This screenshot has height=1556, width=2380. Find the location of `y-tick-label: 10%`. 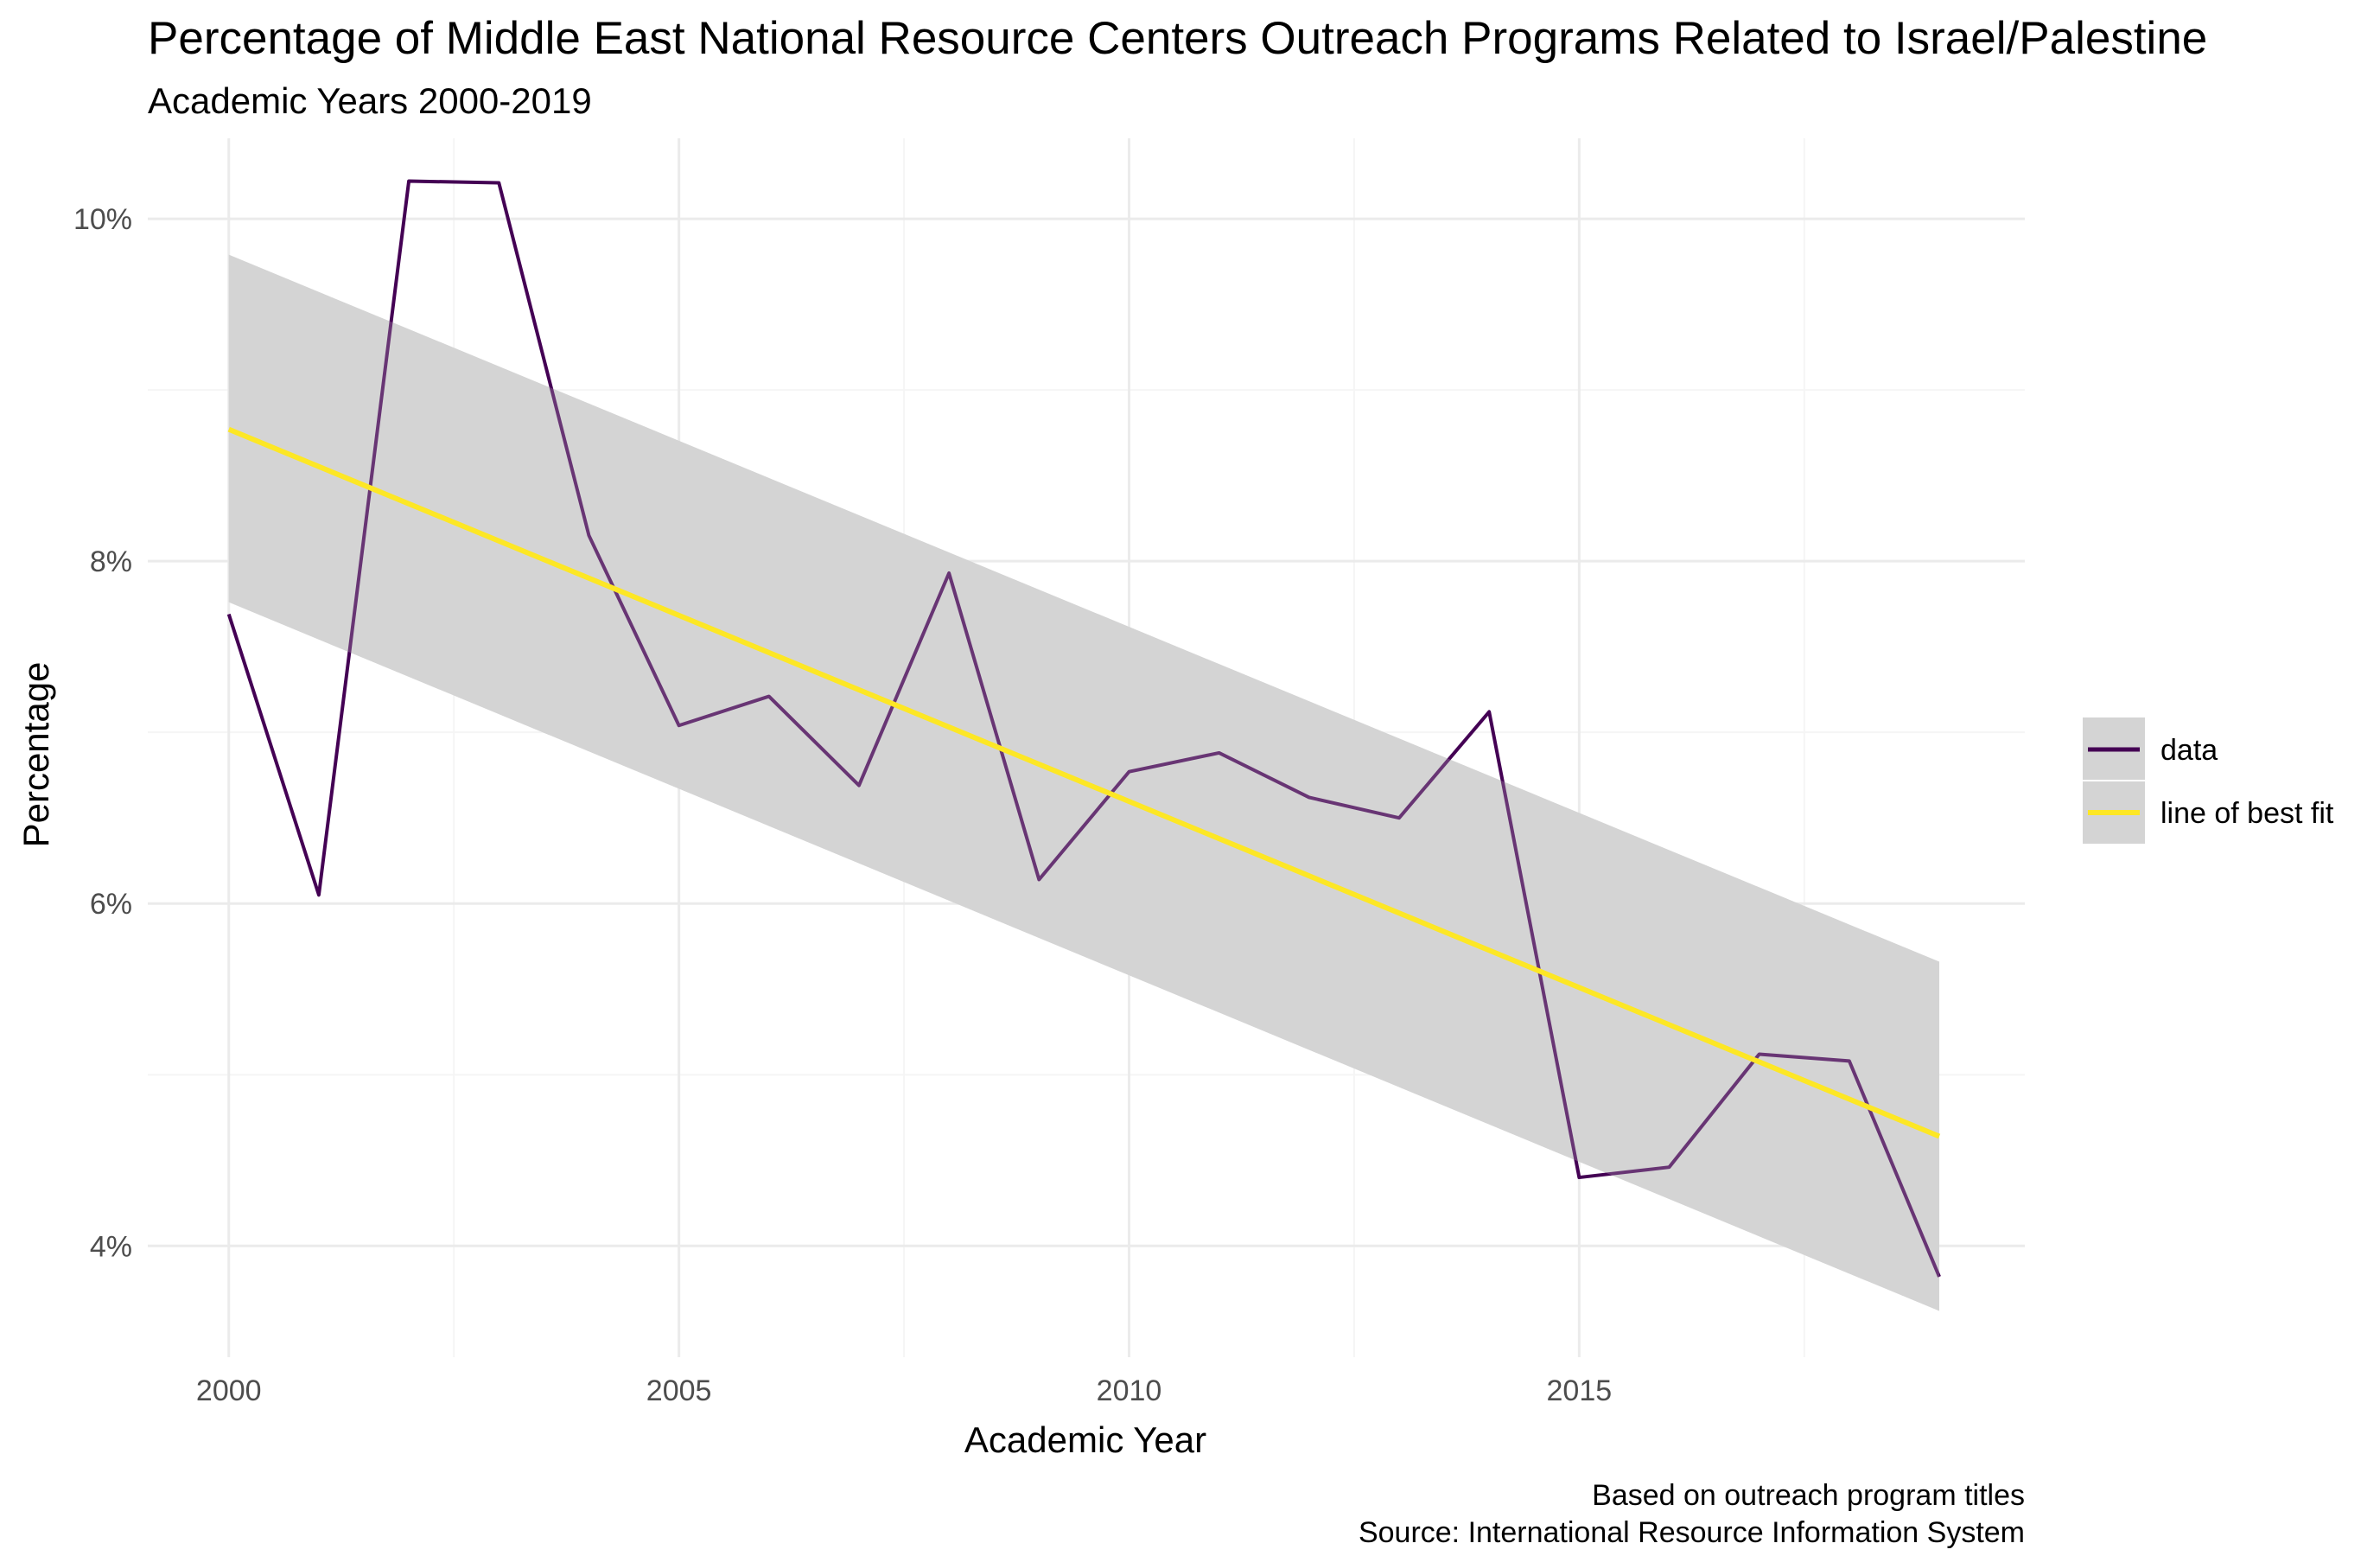

y-tick-label: 10% is located at coordinates (102, 220).